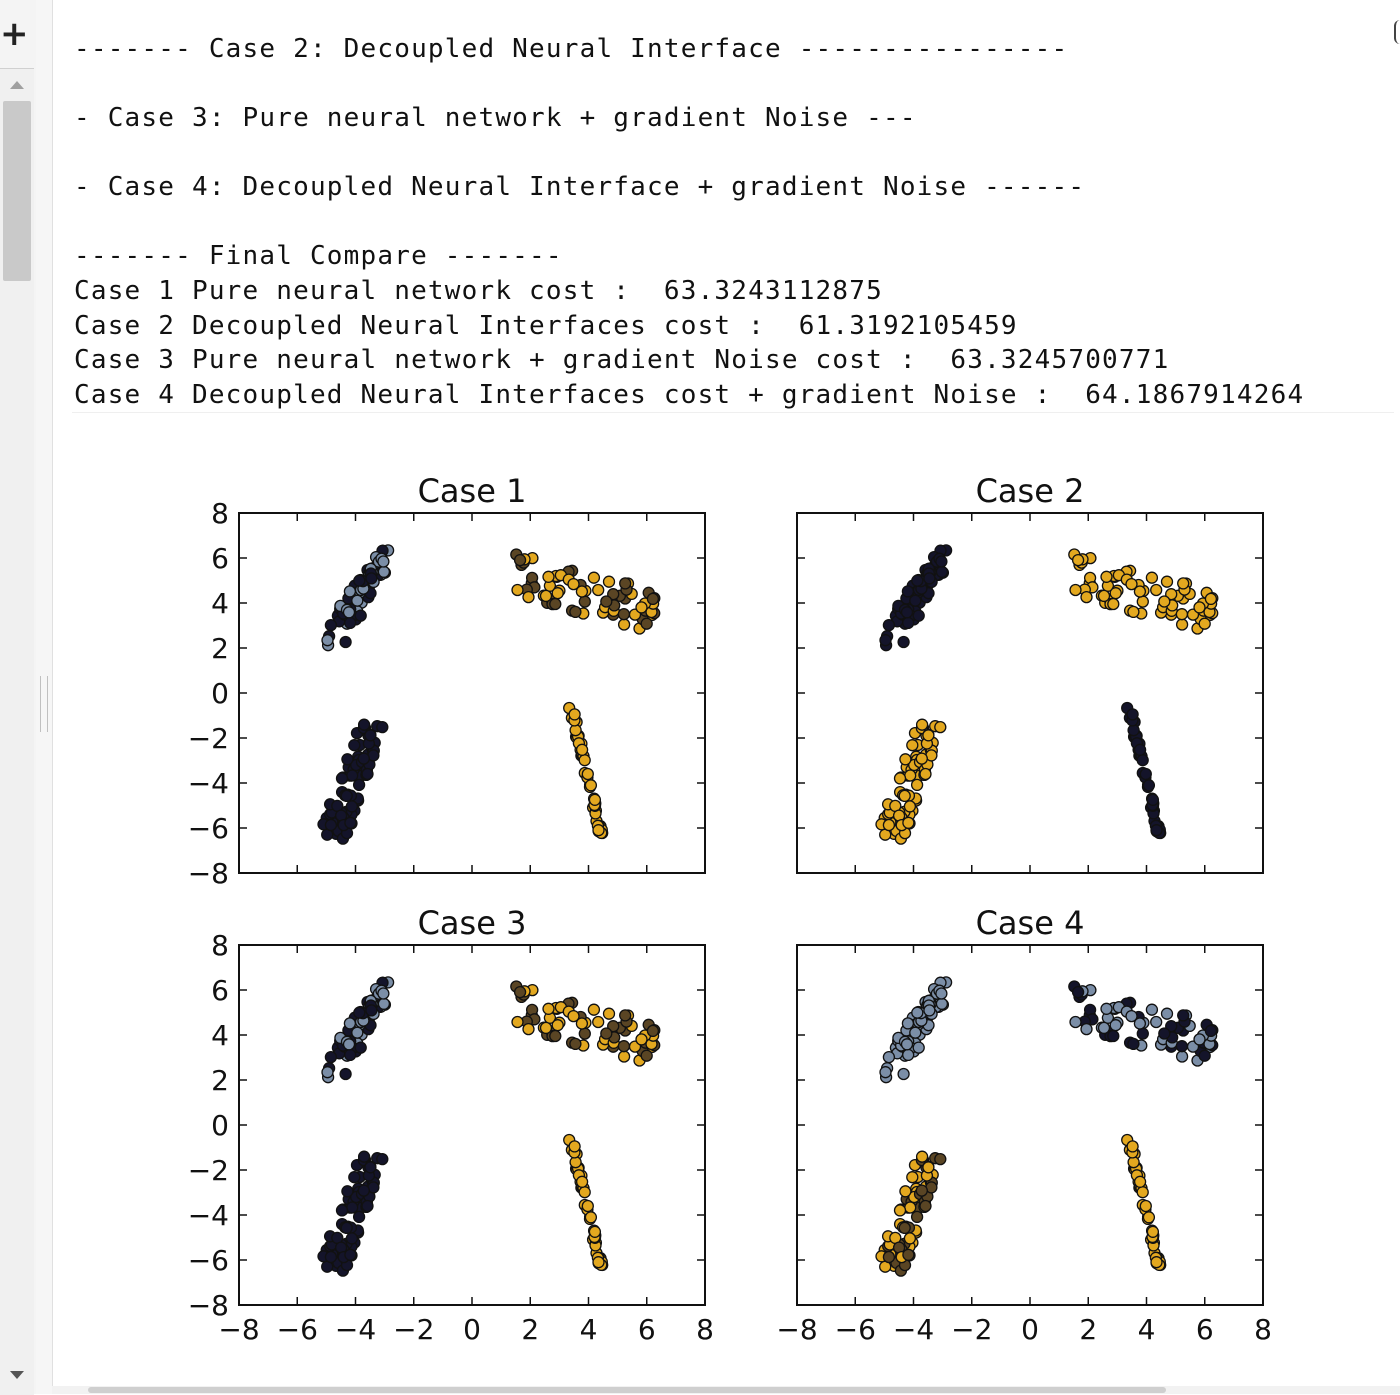  I want to click on x-tick-label: 2, so click(1088, 1329).